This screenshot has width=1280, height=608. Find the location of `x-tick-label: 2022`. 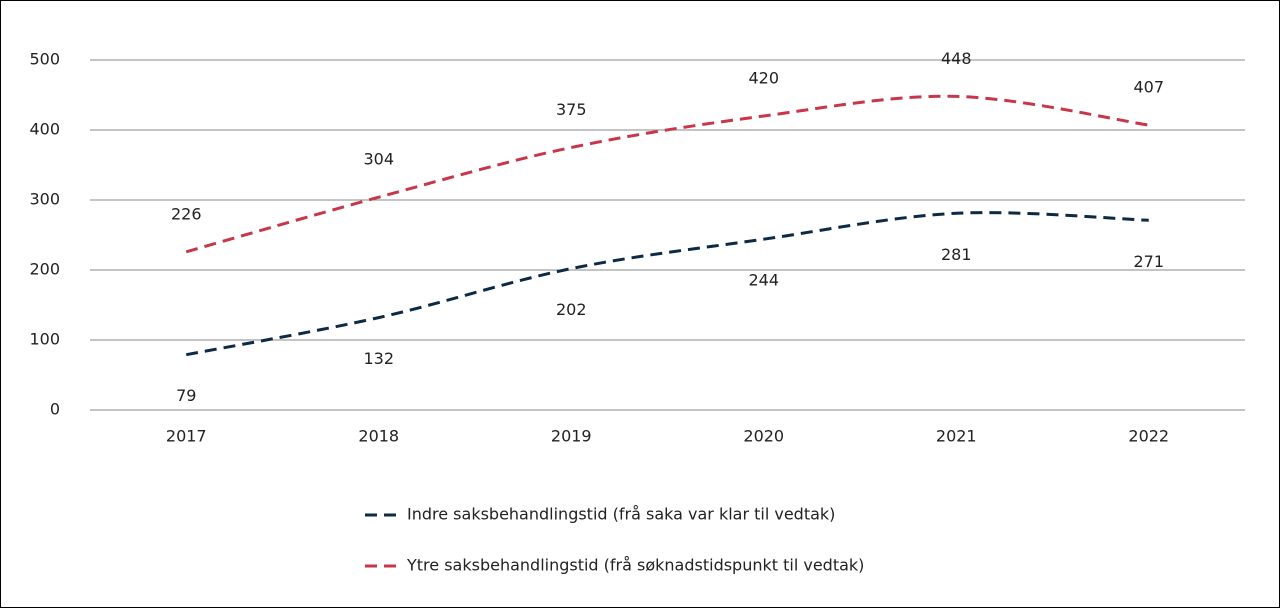

x-tick-label: 2022 is located at coordinates (1148, 436).